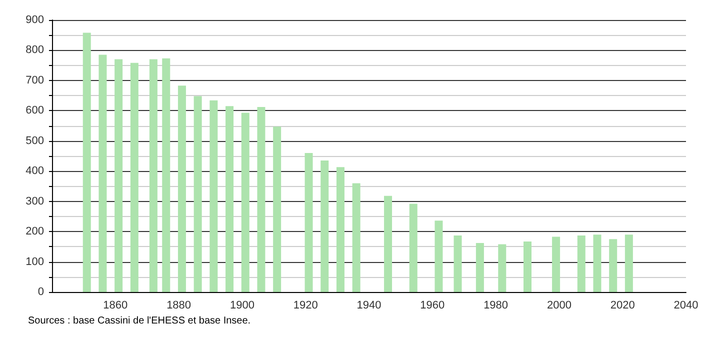  What do you see at coordinates (35, 20) in the screenshot?
I see `y-tick-label: 900` at bounding box center [35, 20].